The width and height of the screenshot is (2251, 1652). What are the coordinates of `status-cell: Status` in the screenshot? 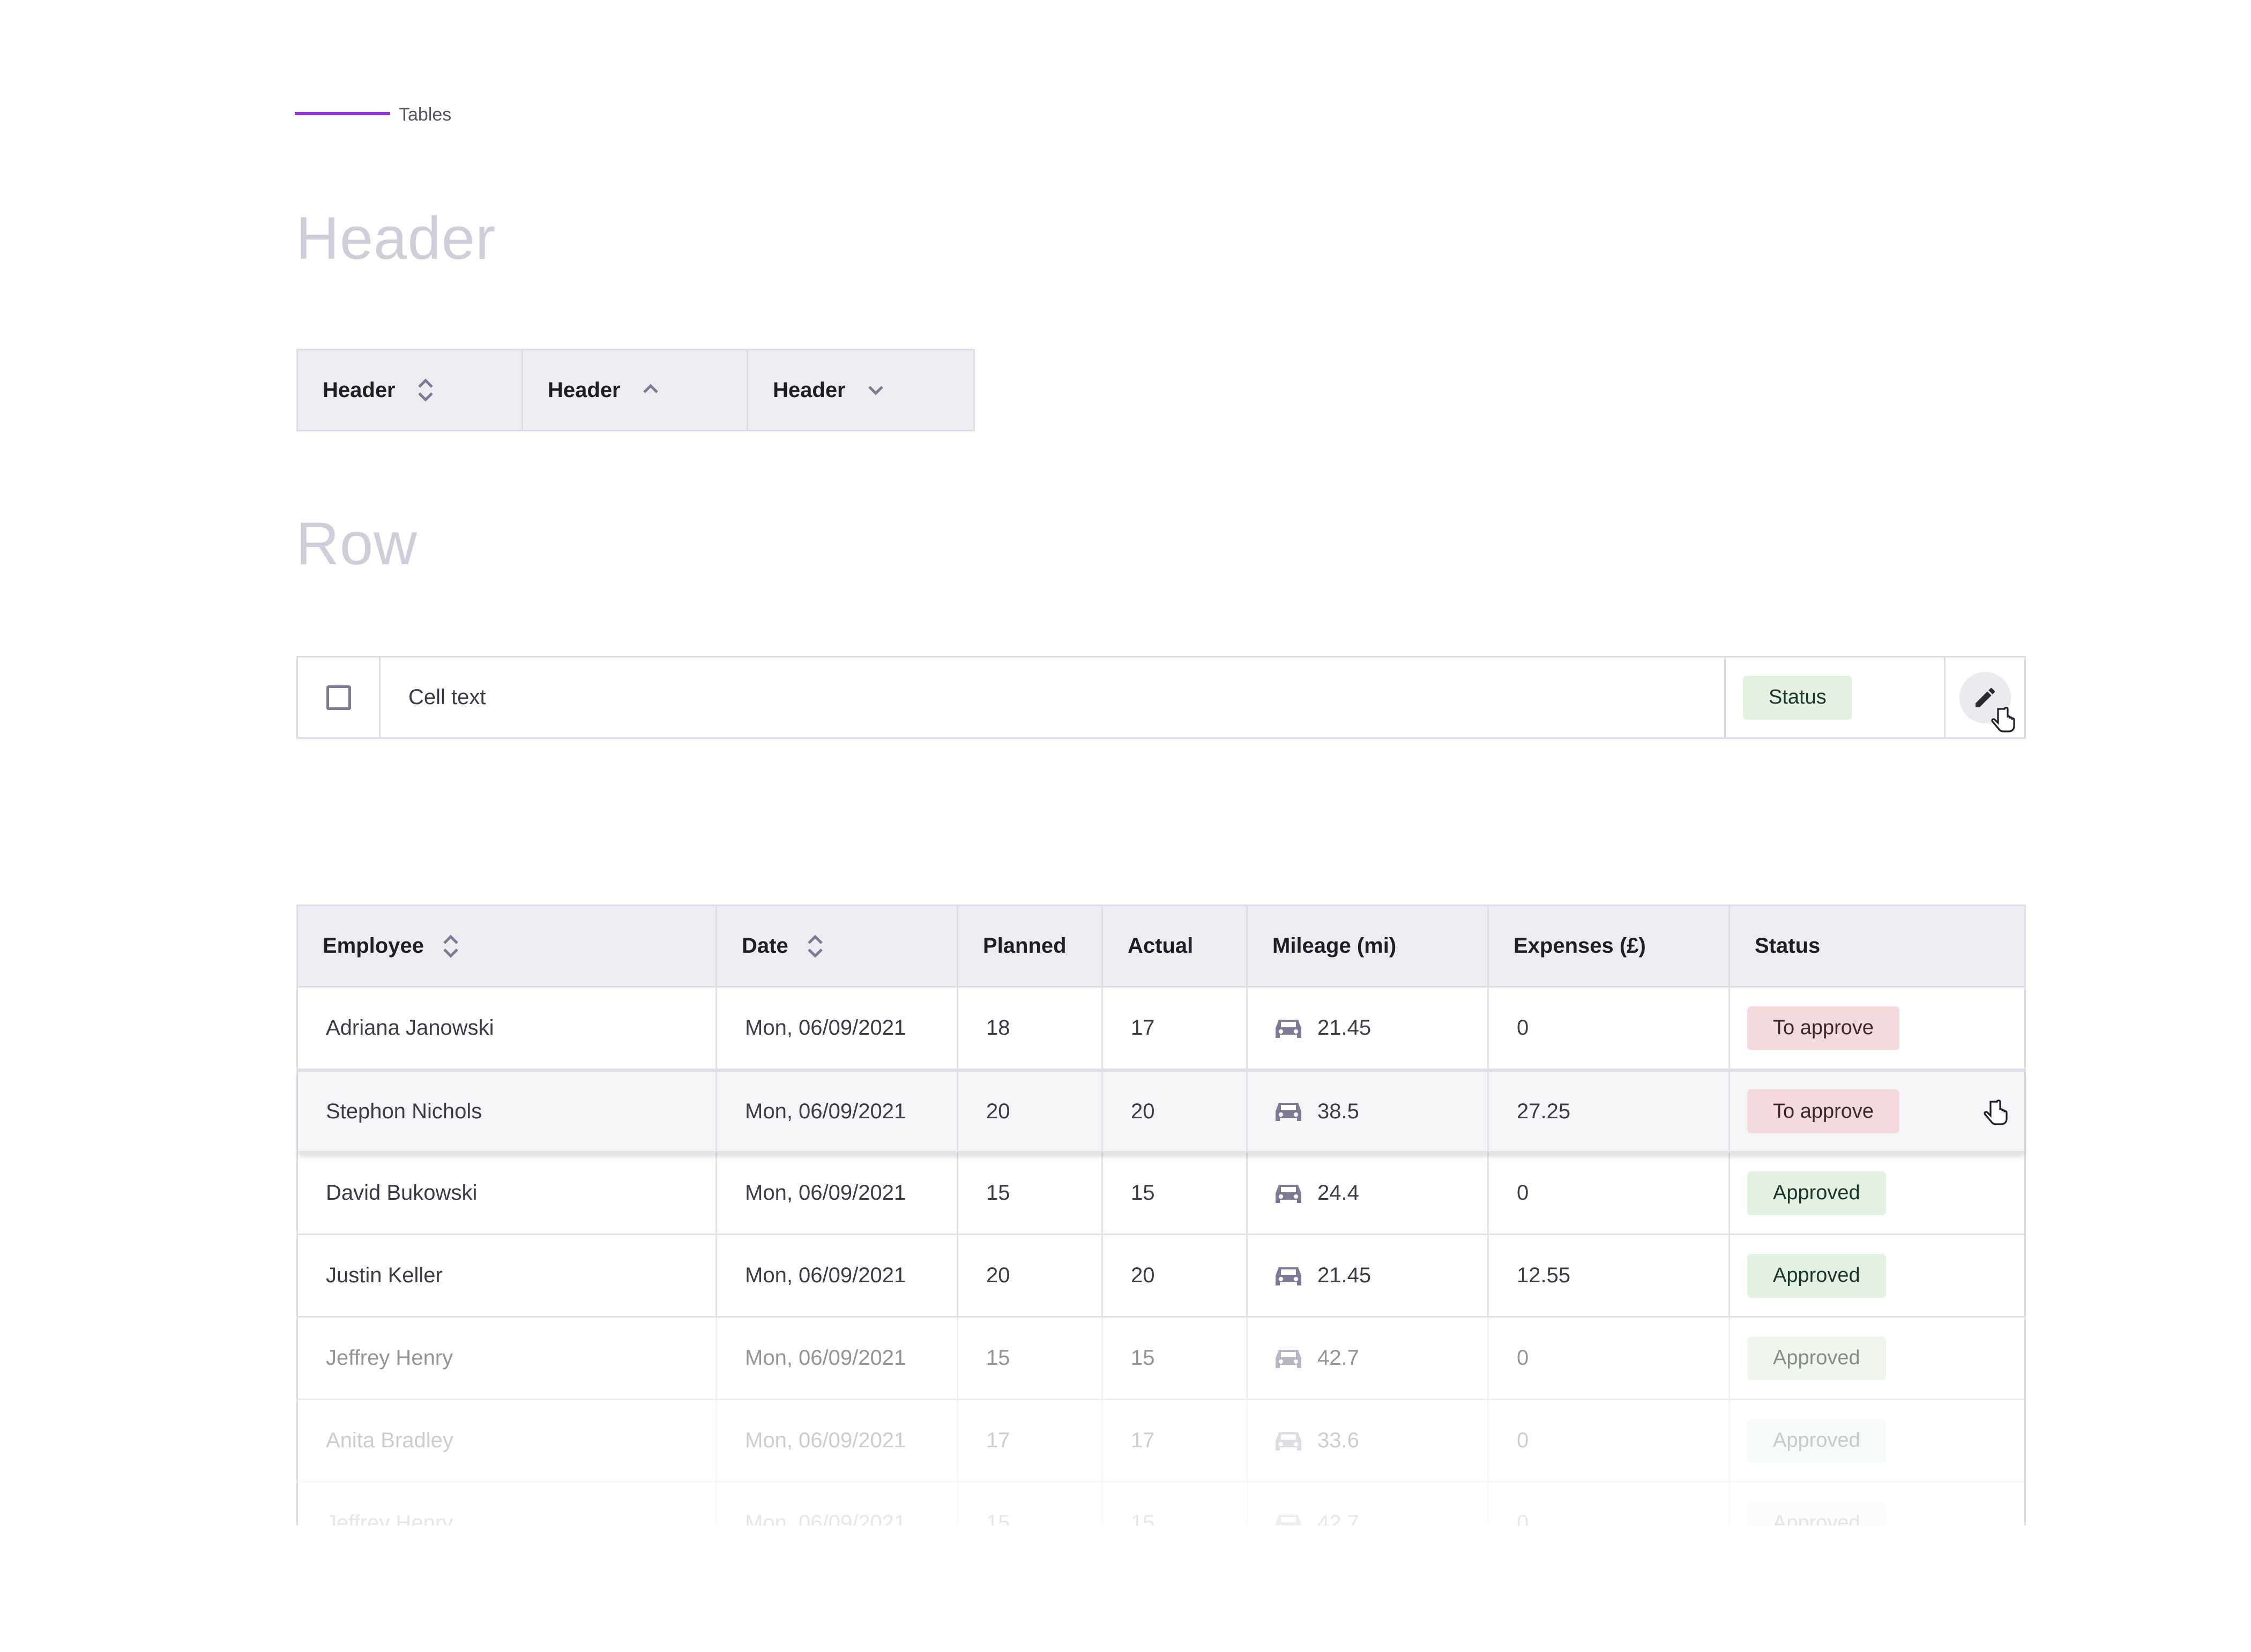 It's located at (1836, 697).